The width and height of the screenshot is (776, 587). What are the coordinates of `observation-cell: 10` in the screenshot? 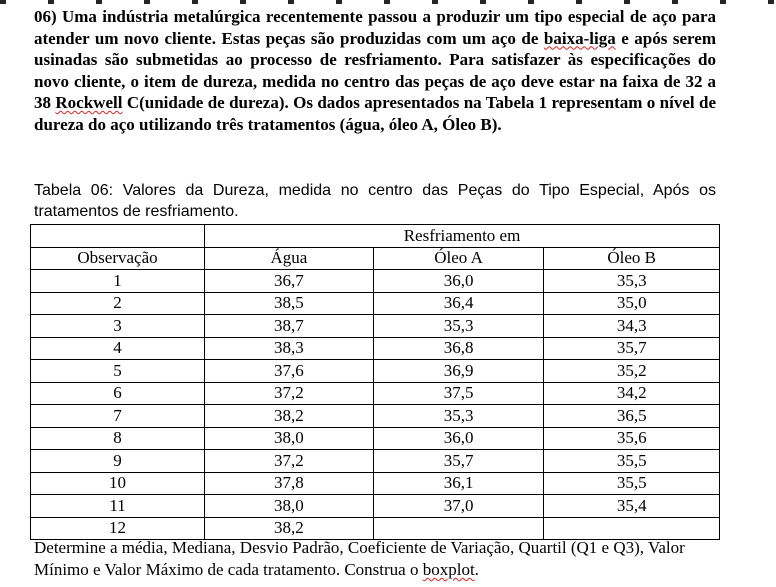 It's located at (117, 483).